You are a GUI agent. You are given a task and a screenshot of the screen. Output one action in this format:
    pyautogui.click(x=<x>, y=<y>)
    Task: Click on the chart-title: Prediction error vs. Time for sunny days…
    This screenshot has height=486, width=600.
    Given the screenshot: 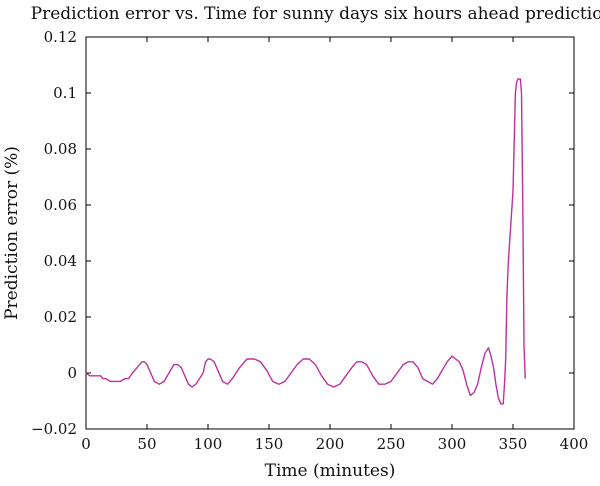 What is the action you would take?
    pyautogui.click(x=315, y=14)
    